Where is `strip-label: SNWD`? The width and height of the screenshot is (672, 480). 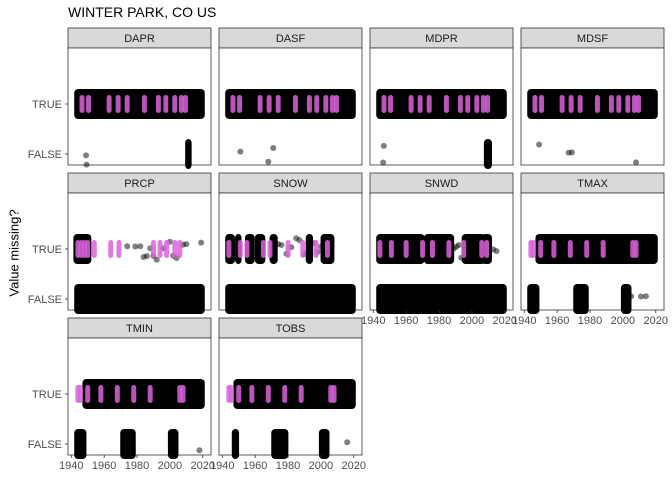
strip-label: SNWD is located at coordinates (442, 184).